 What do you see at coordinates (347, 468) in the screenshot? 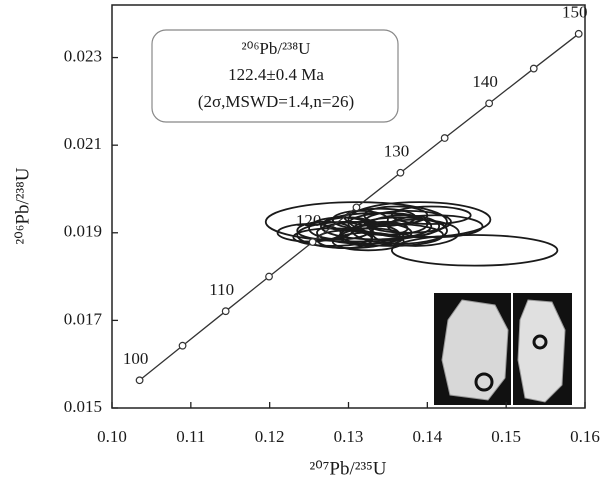
I see `x-axis-label: ²⁰⁷Pb/²³⁵U` at bounding box center [347, 468].